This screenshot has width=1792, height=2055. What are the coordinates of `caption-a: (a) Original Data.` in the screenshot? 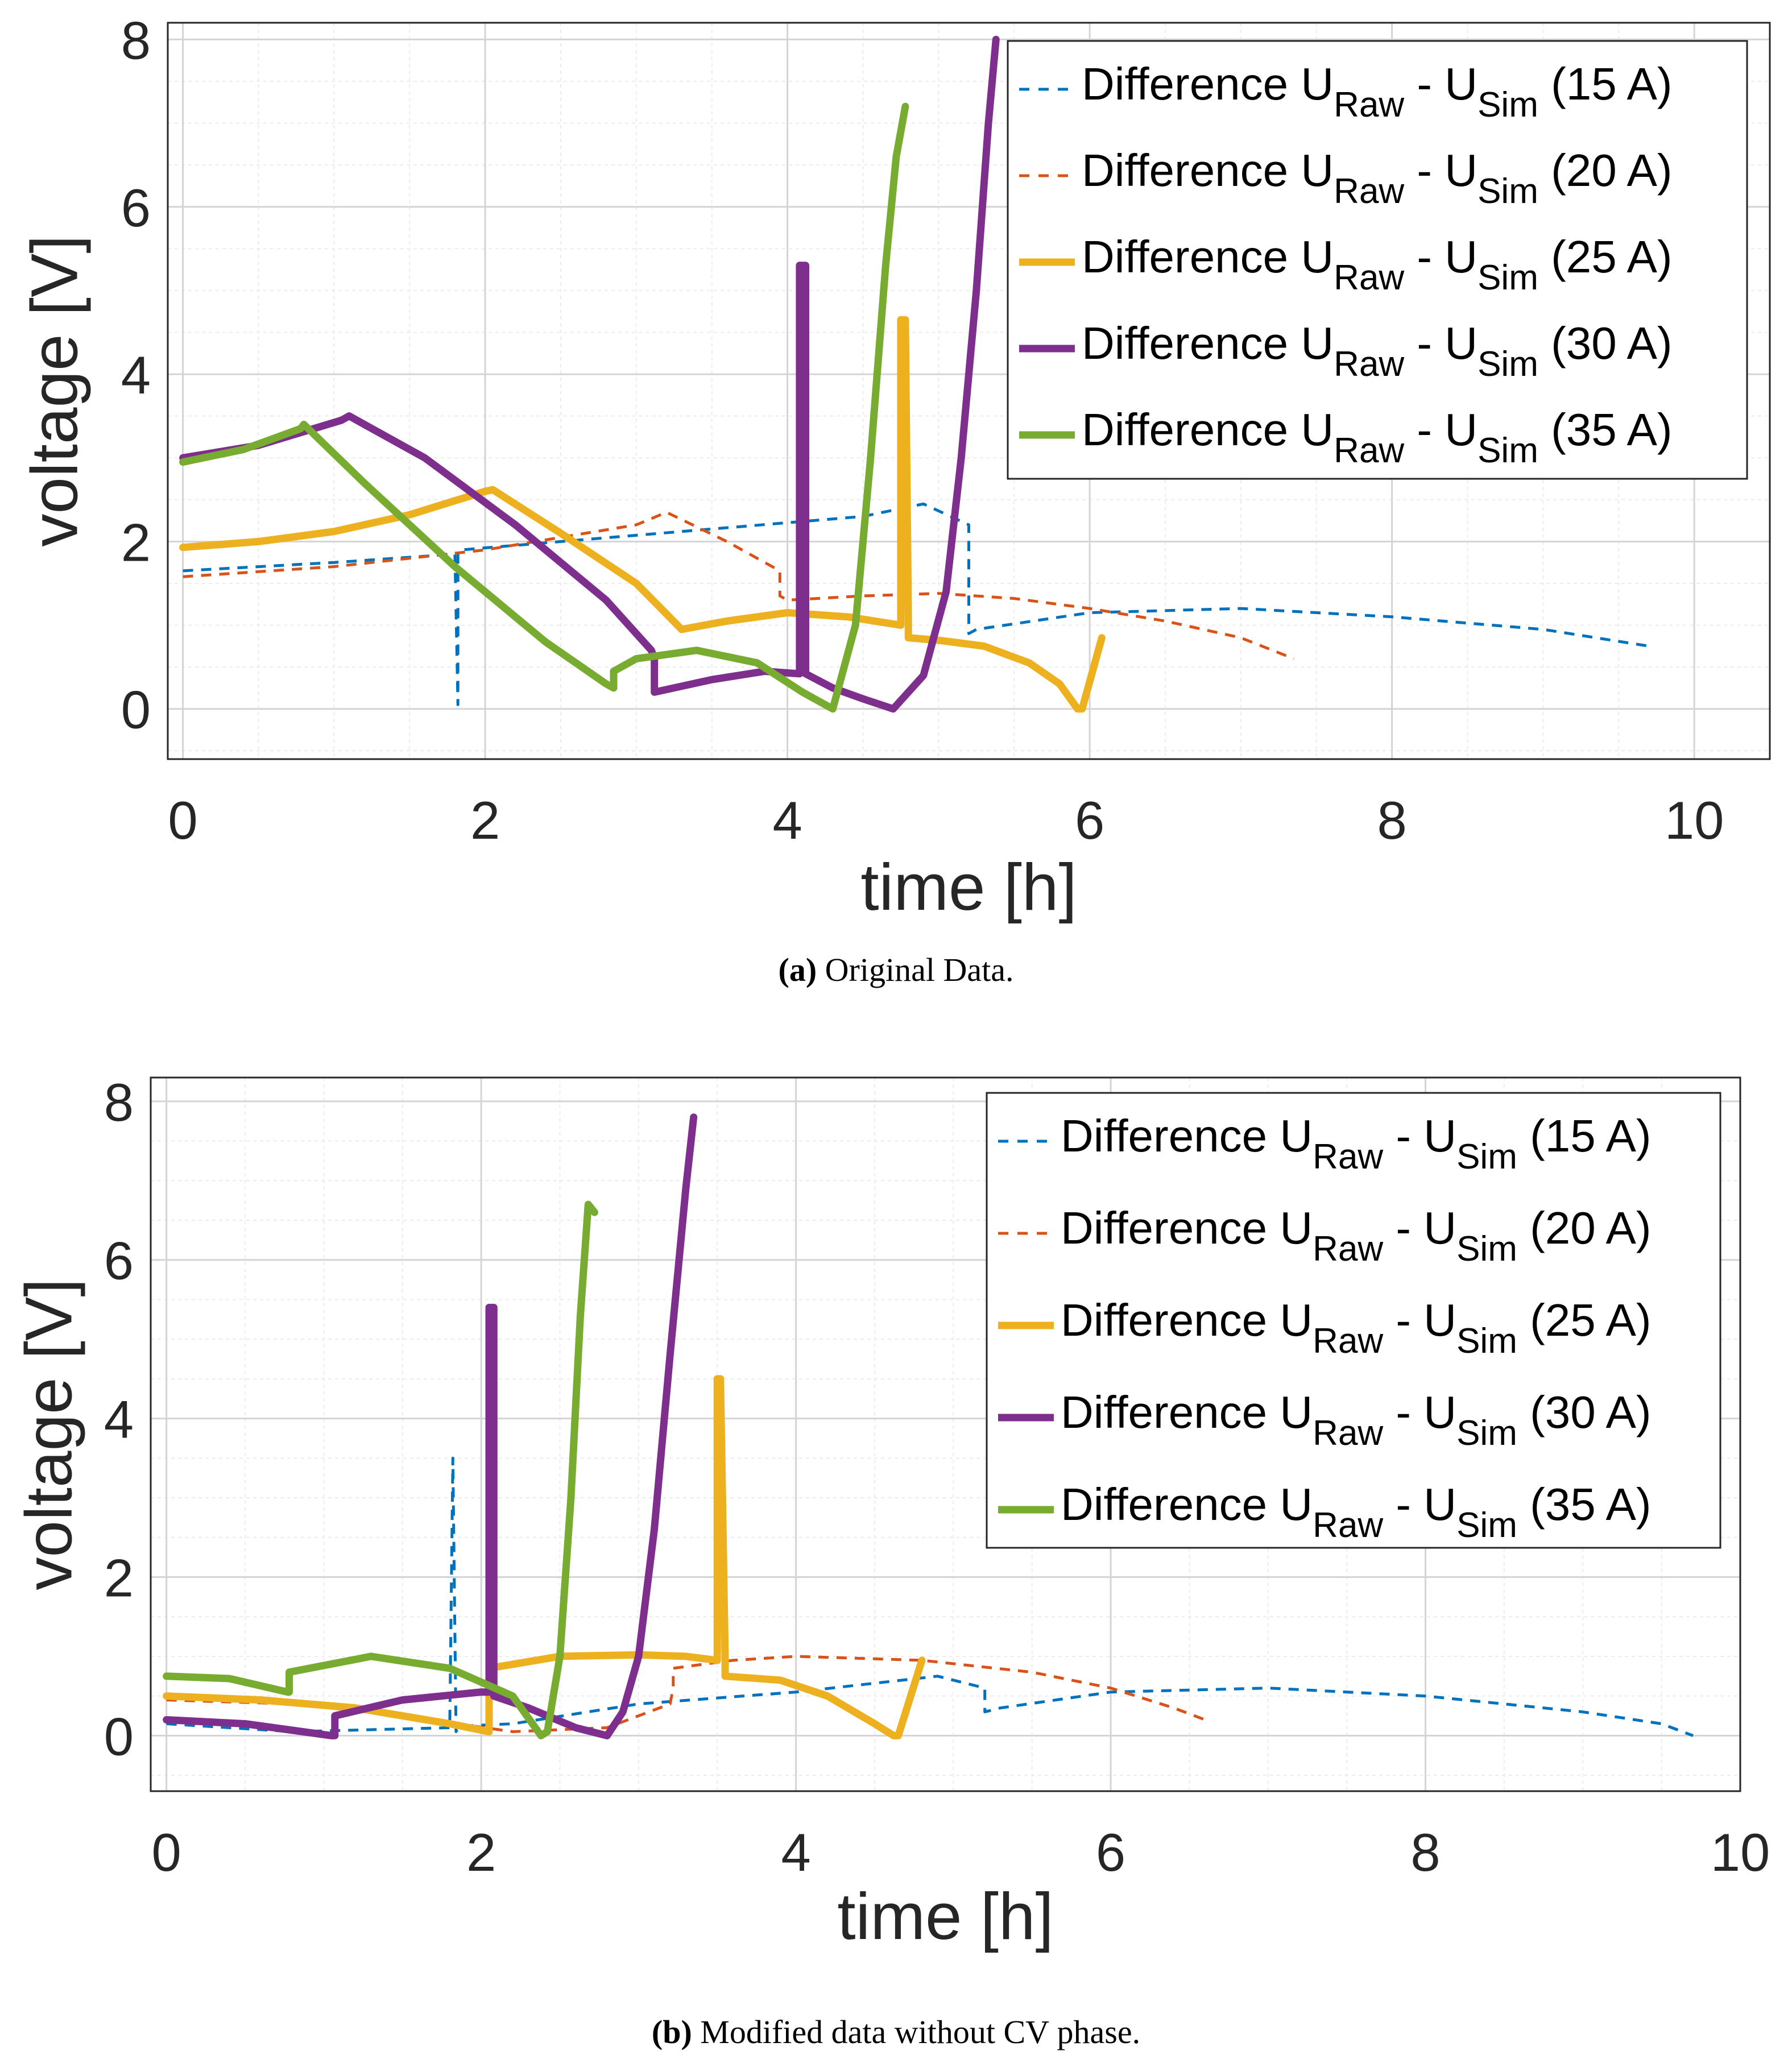 It's located at (896, 970).